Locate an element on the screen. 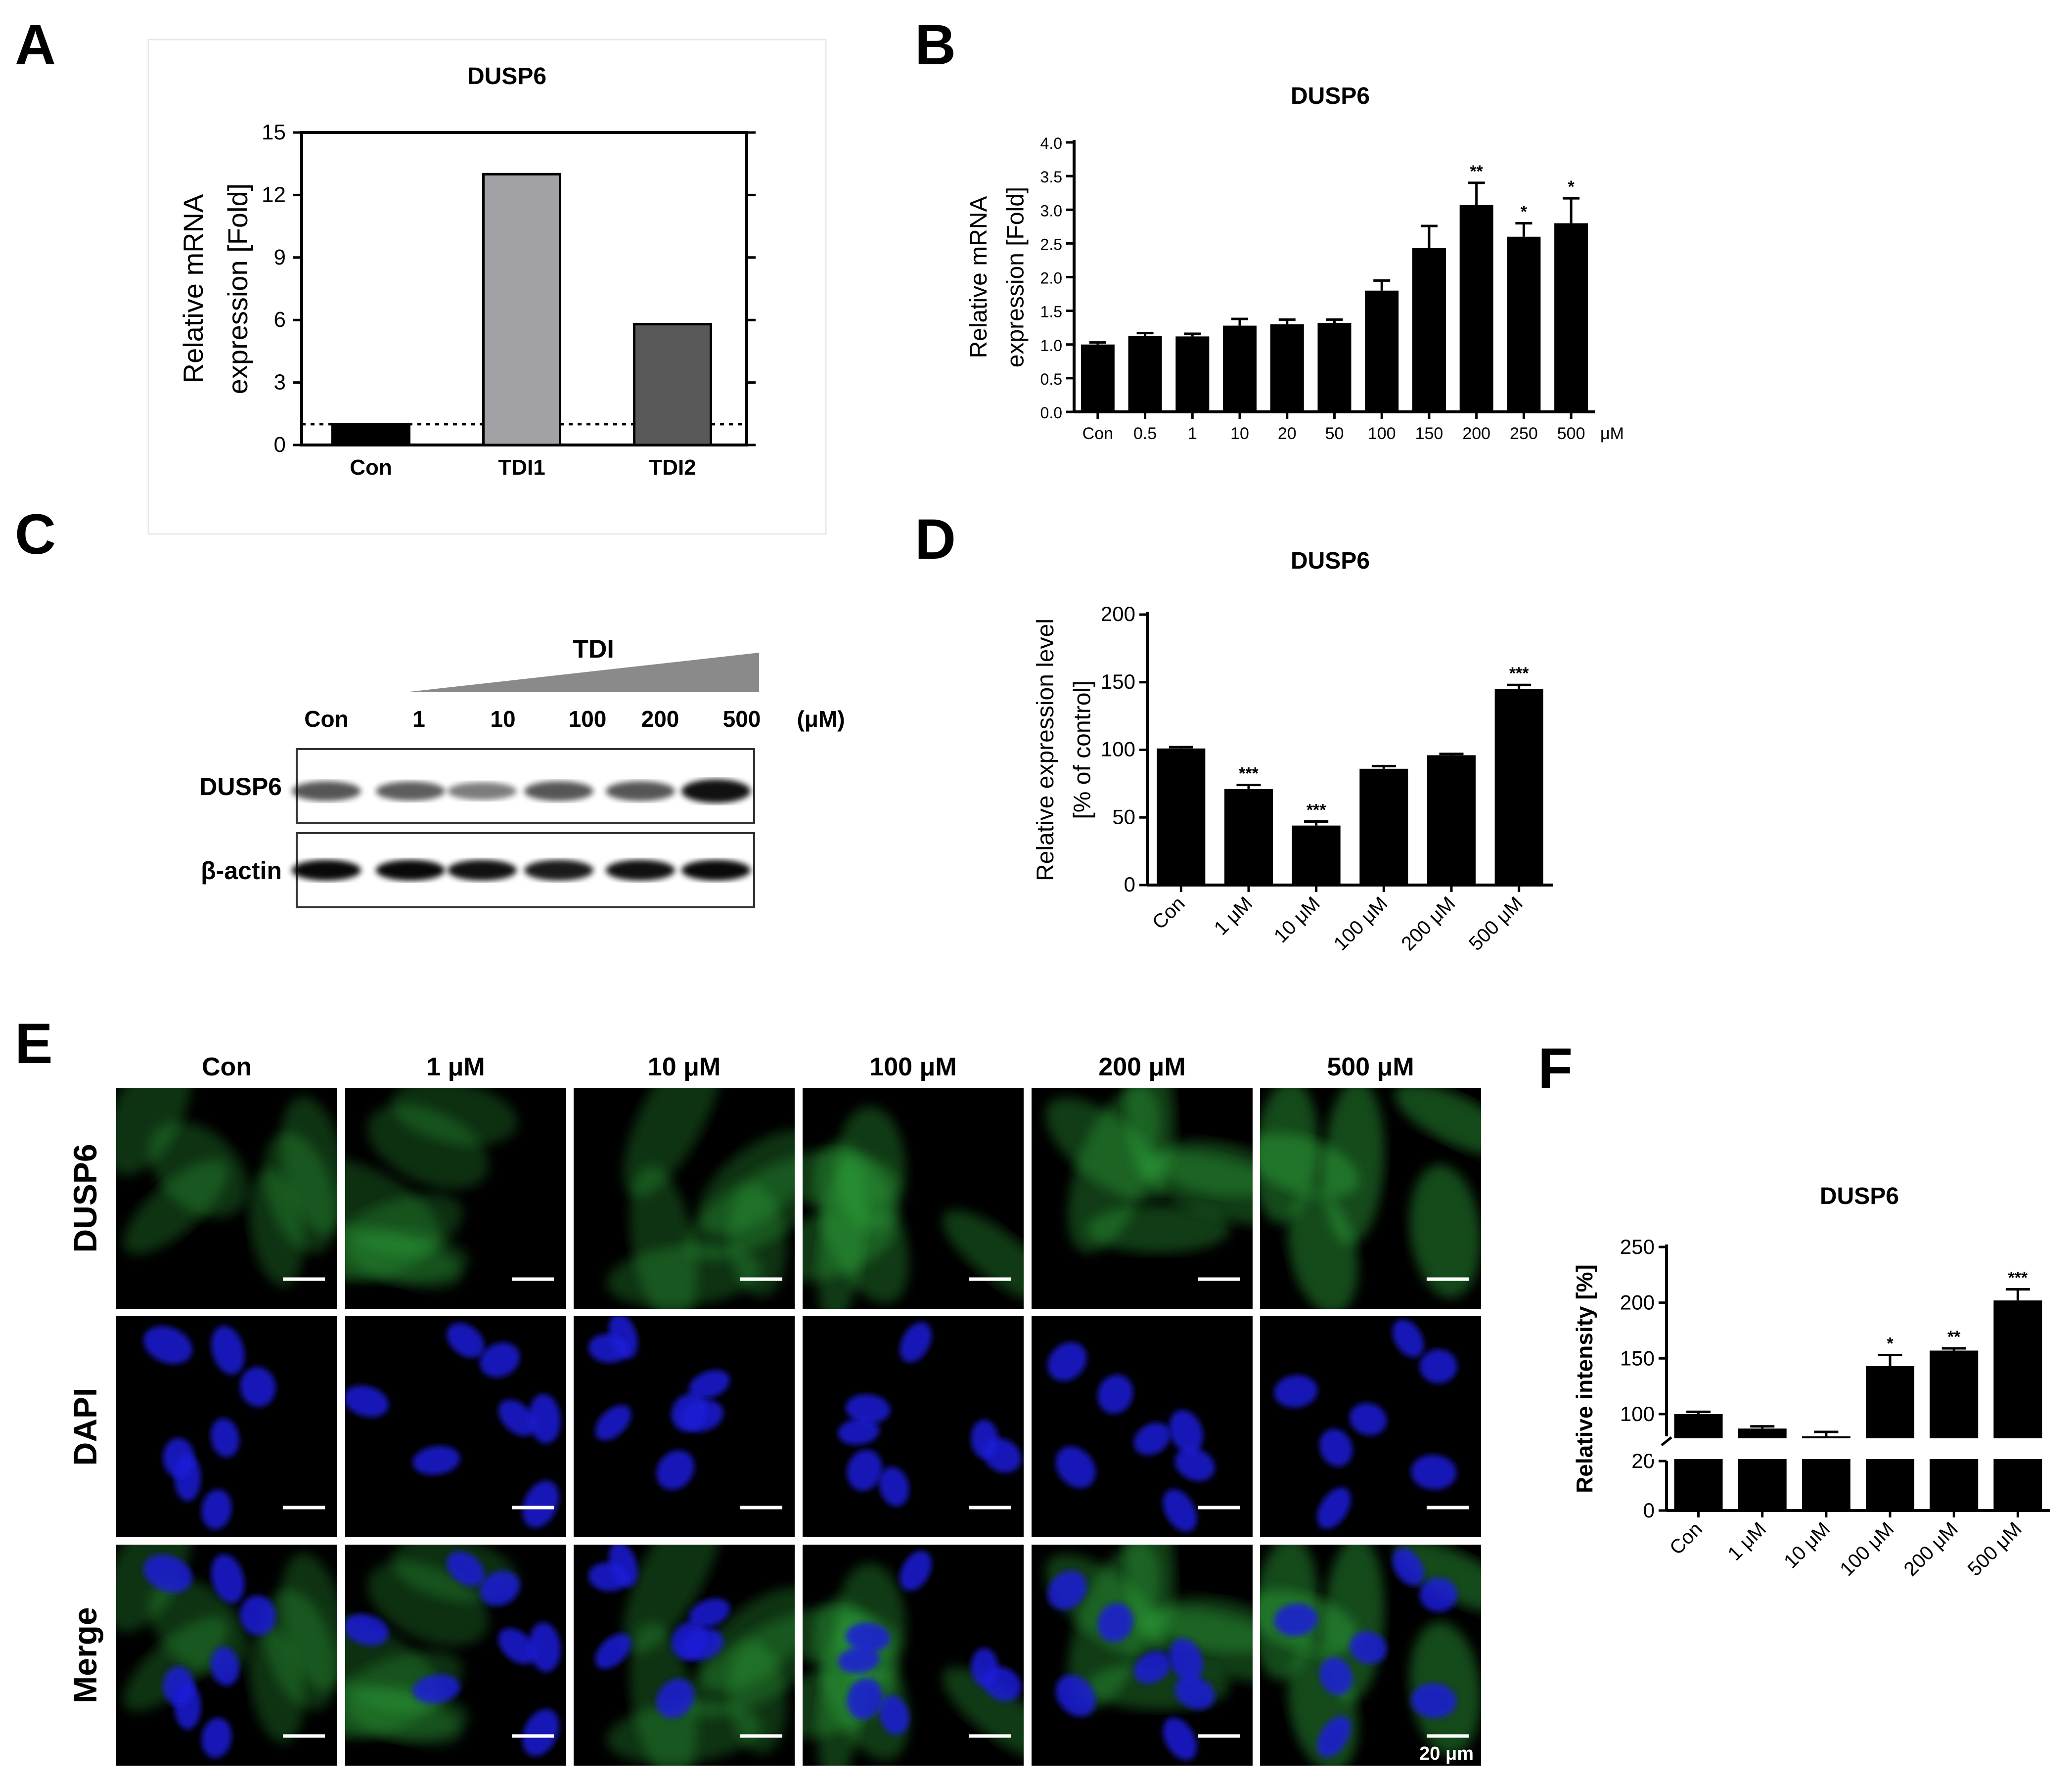 Image resolution: width=2072 pixels, height=1779 pixels. micro-image-merge is located at coordinates (913, 1656).